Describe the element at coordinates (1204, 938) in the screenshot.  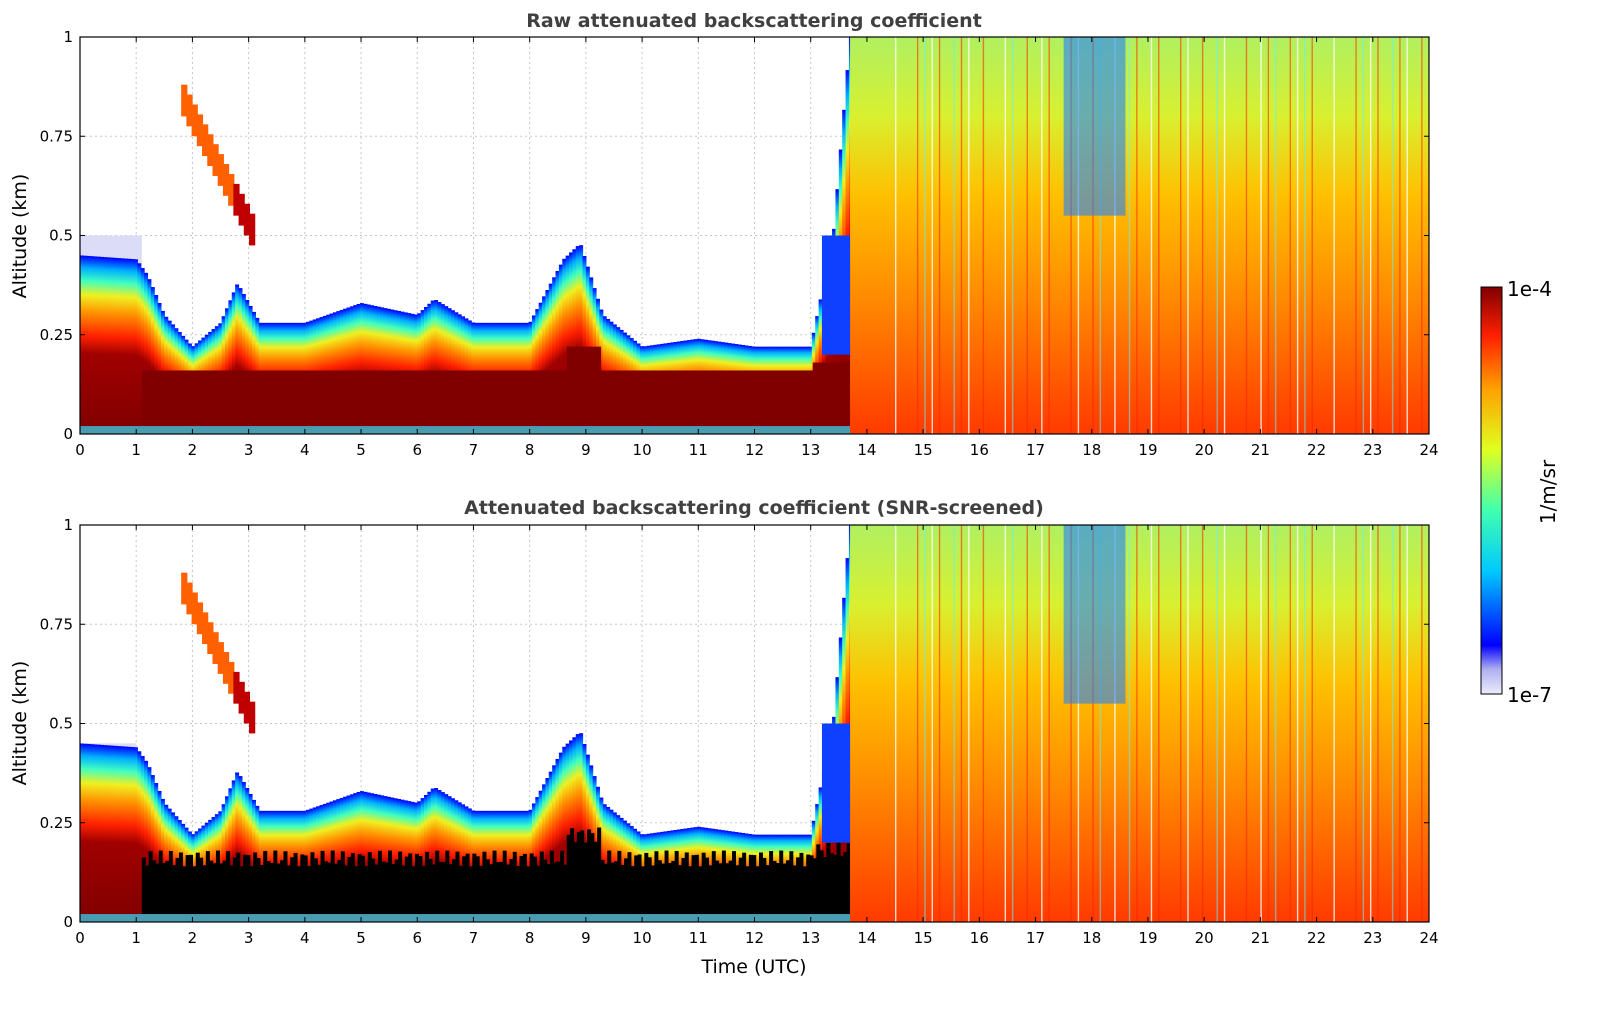
I see `x-tick-label: 20` at that location.